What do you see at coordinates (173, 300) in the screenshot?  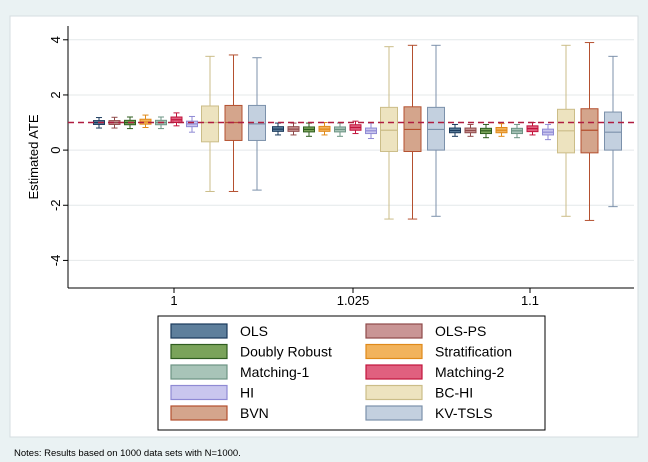 I see `x-tick-label: 1` at bounding box center [173, 300].